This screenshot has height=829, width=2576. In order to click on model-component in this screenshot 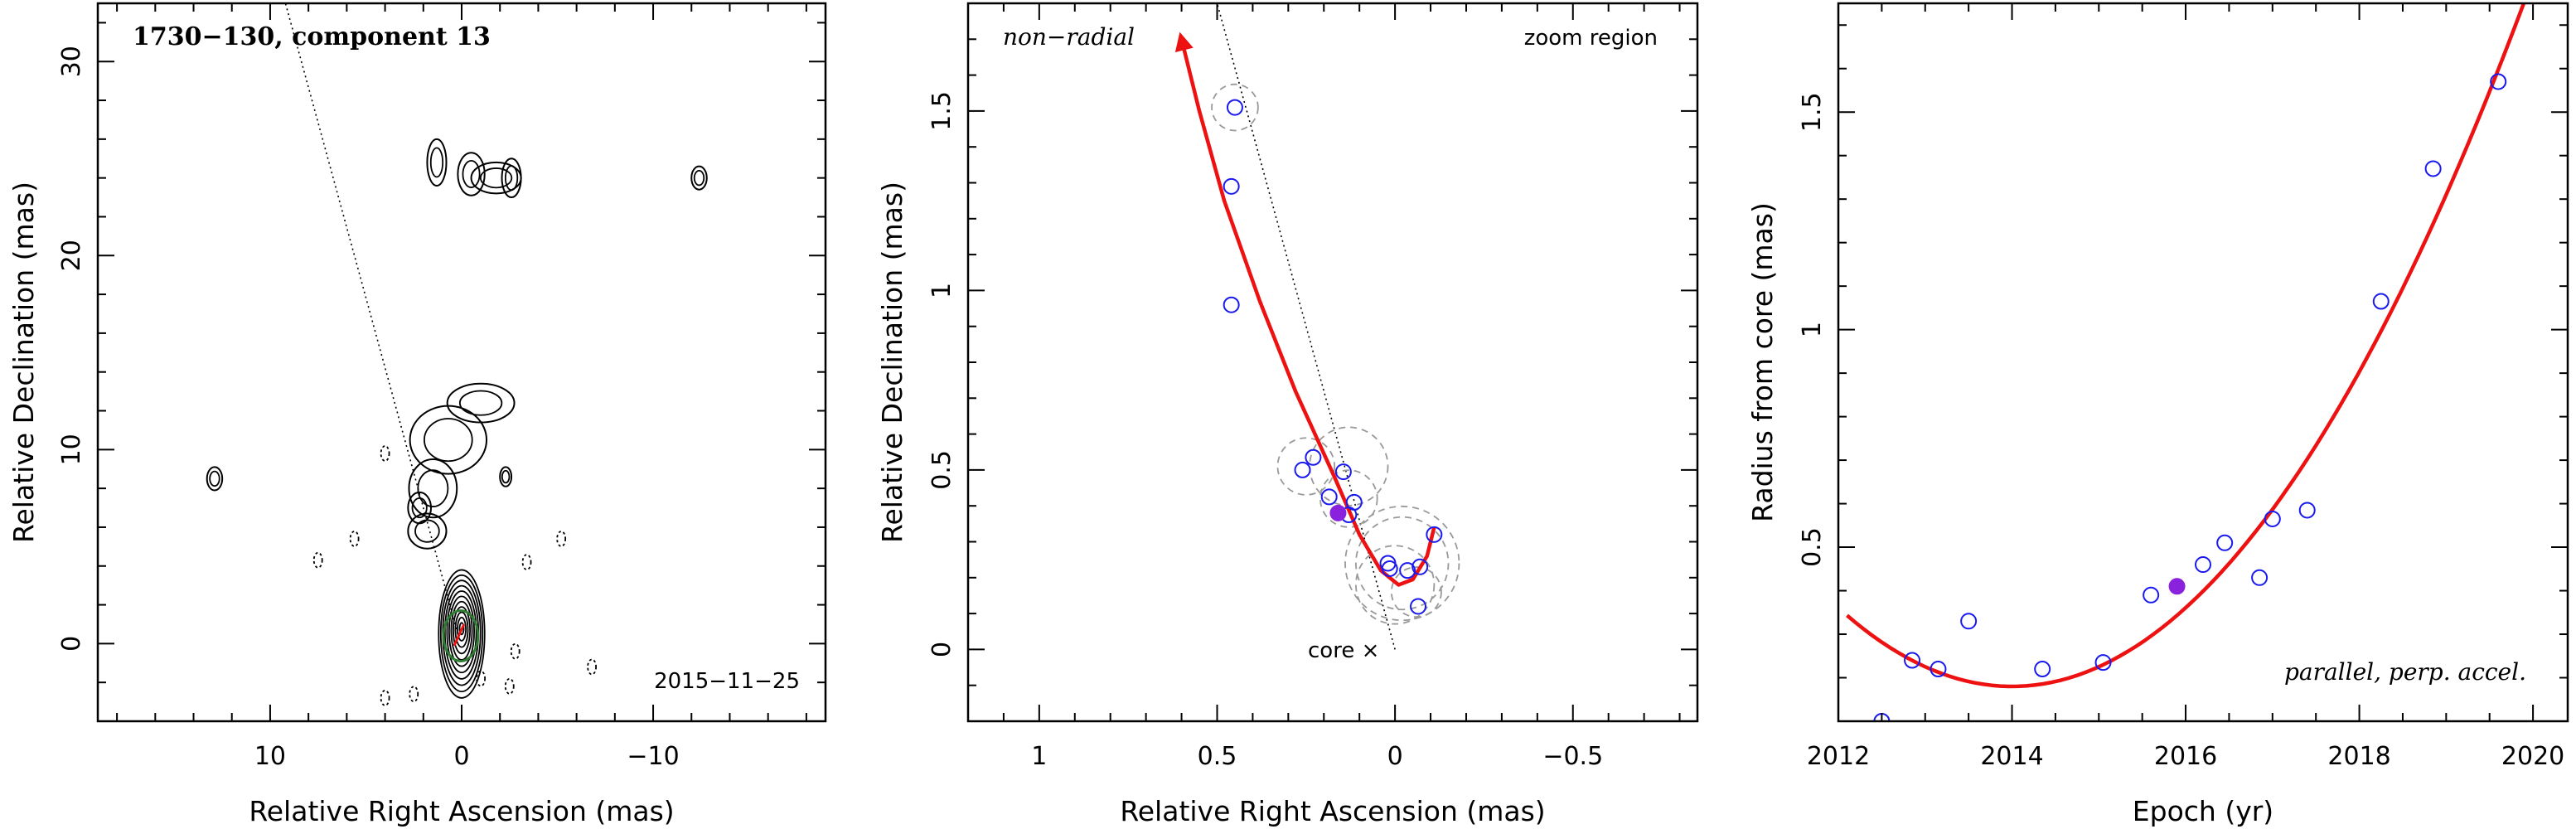, I will do `click(461, 635)`.